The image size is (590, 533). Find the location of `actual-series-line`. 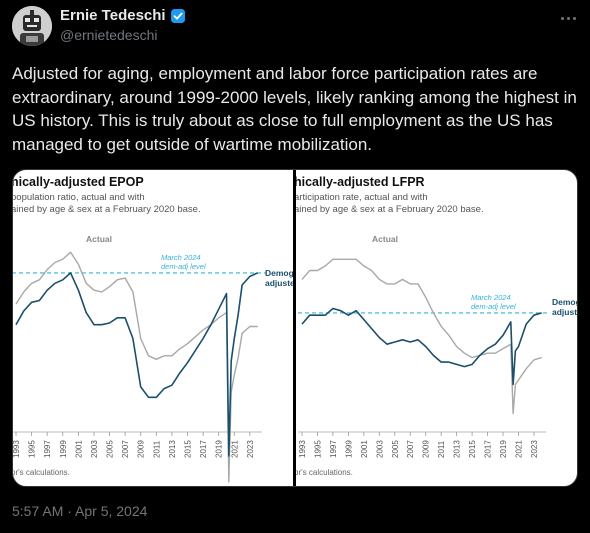

actual-series-line is located at coordinates (421, 336).